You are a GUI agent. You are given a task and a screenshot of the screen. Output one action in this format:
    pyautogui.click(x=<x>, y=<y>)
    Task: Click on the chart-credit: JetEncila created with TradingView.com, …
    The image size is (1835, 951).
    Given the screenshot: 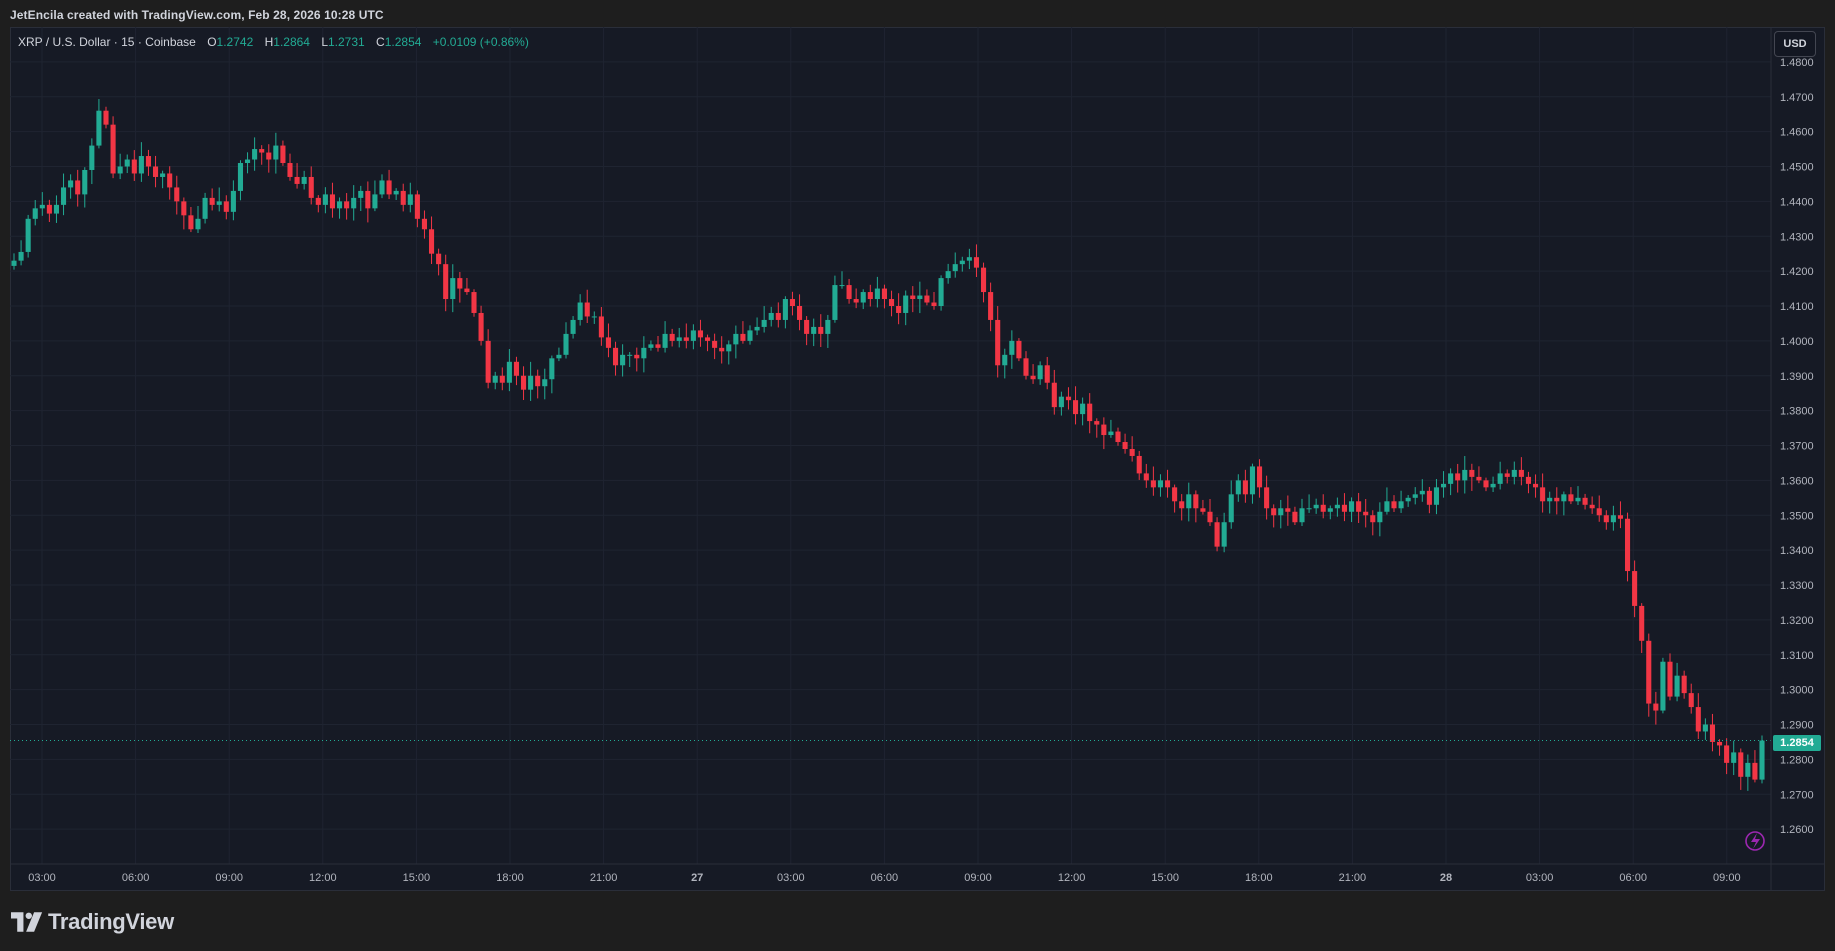 What is the action you would take?
    pyautogui.click(x=197, y=15)
    